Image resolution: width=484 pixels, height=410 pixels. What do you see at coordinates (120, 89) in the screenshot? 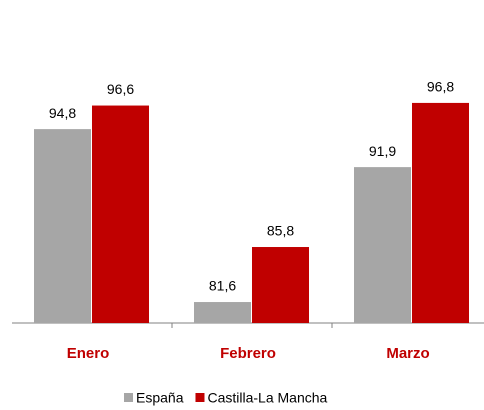
I see `data-label: 96,6` at bounding box center [120, 89].